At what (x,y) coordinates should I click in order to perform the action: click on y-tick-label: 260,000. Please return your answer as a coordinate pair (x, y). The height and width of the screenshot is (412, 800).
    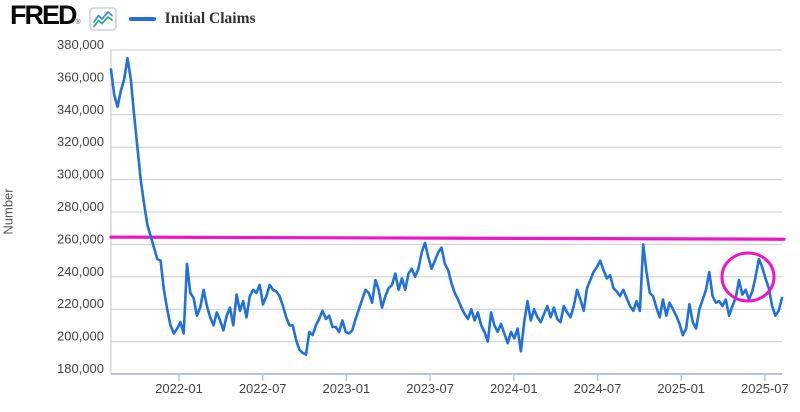
    Looking at the image, I should click on (80, 238).